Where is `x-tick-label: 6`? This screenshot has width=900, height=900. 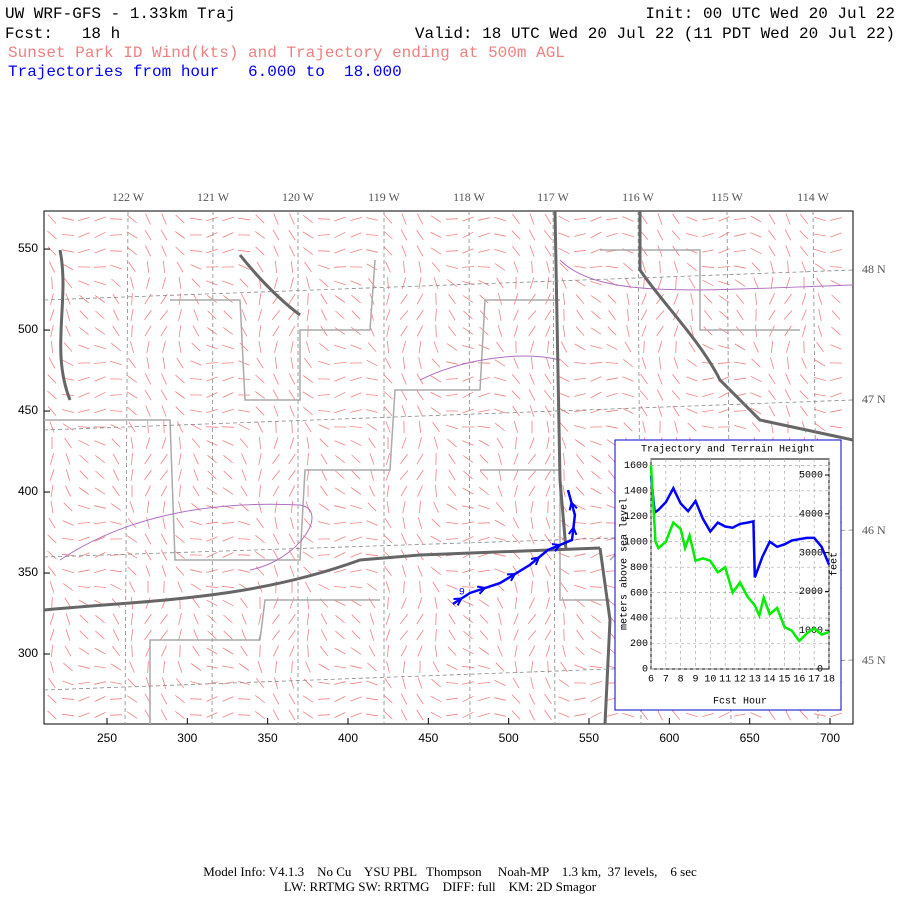 x-tick-label: 6 is located at coordinates (651, 680).